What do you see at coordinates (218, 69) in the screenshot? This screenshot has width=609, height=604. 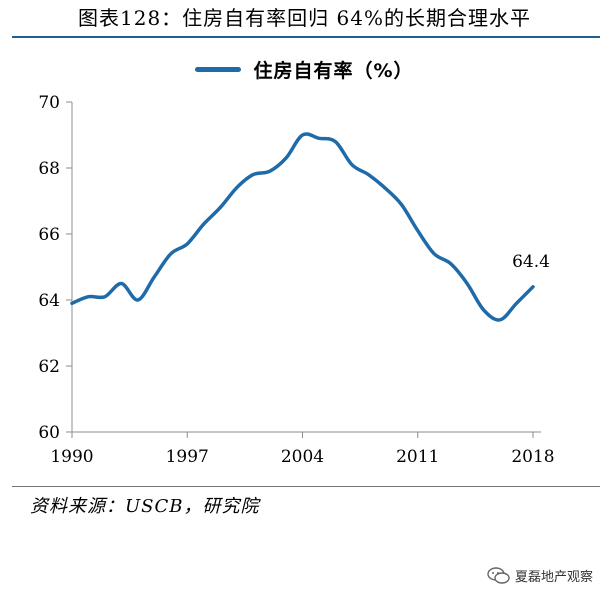 I see `legend-swatch` at bounding box center [218, 69].